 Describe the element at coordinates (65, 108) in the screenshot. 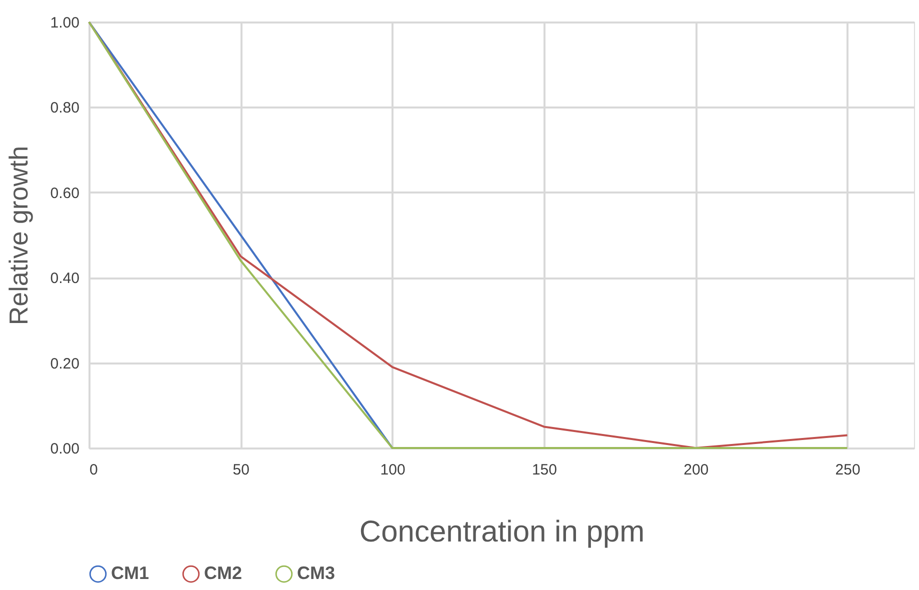

I see `y-tick-label: 0.80` at that location.